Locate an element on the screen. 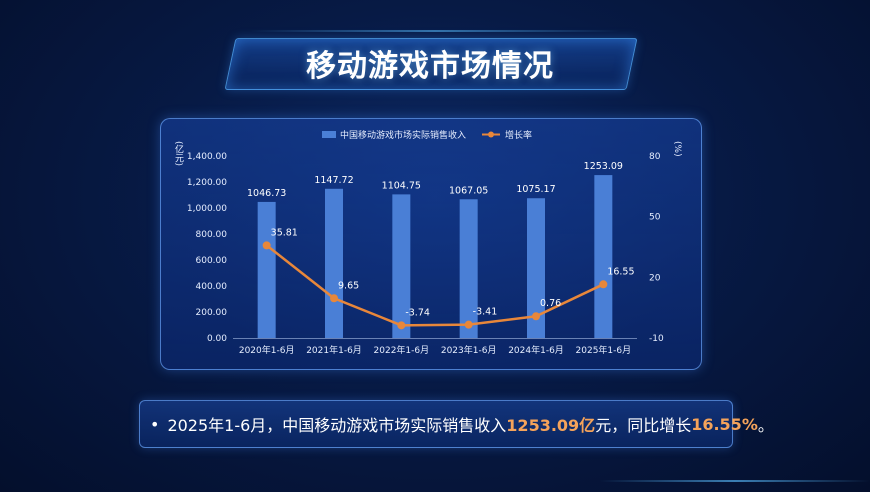 This screenshot has height=492, width=870. note-prefix: 2025年1-6月，中国移动游戏市场实际销售收入 is located at coordinates (337, 425).